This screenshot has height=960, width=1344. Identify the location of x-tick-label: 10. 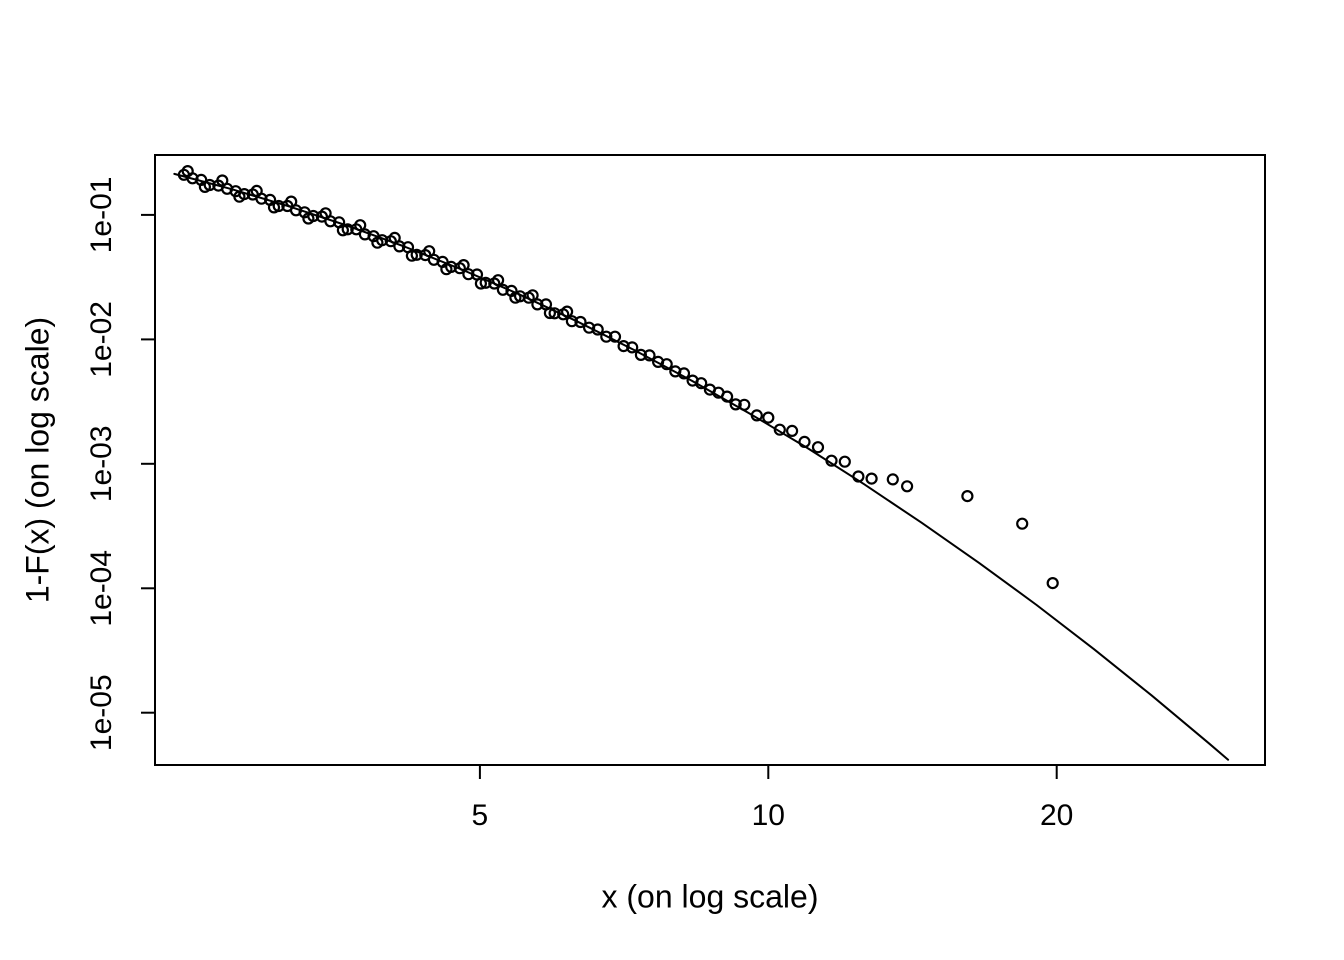
(768, 815).